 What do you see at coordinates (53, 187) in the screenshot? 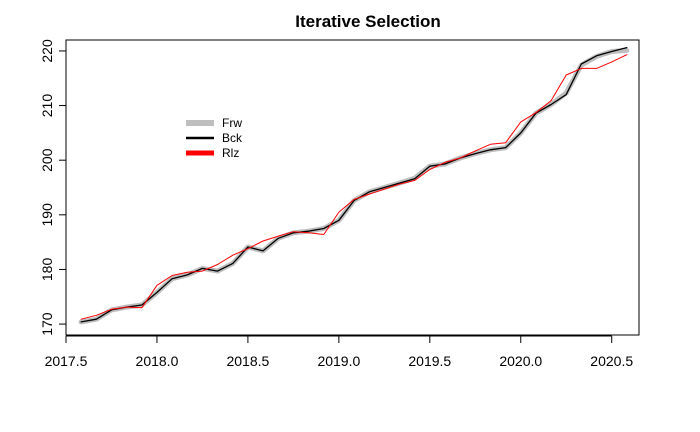
I see `y-axis: 170 180 190 200 210 220` at bounding box center [53, 187].